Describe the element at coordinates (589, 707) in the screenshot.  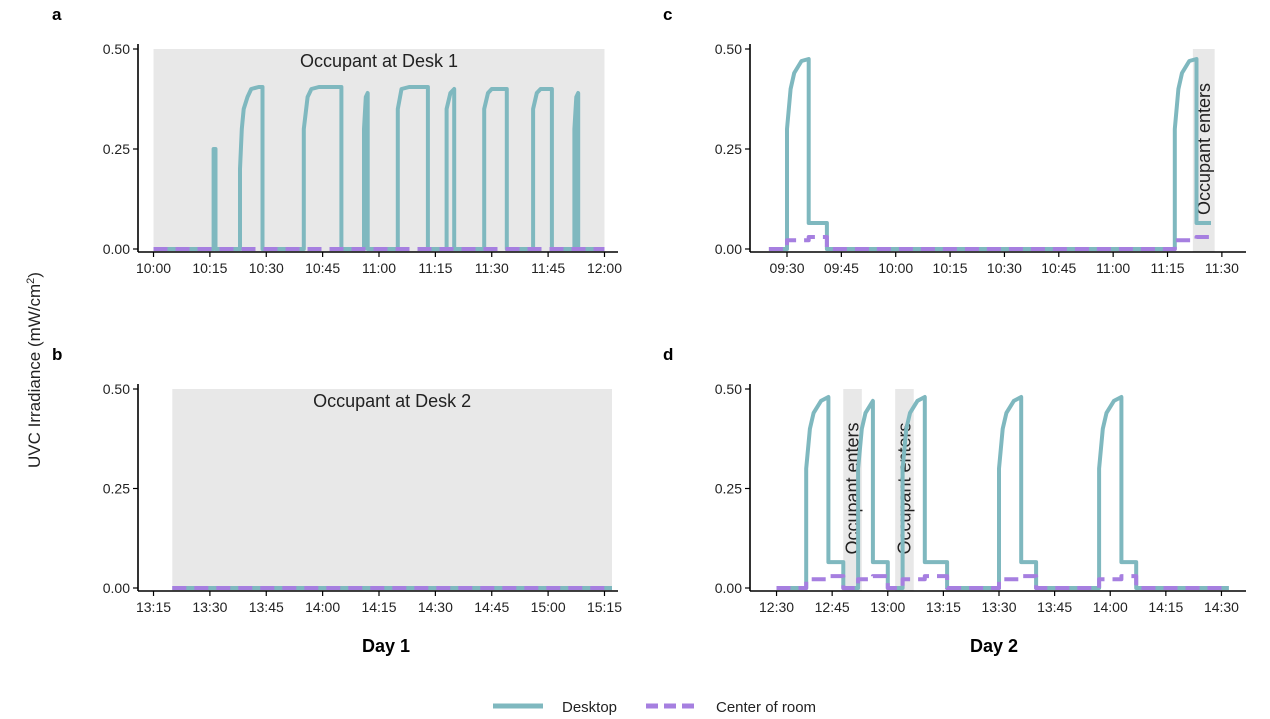
I see `legend-label-desktop: Desktop` at that location.